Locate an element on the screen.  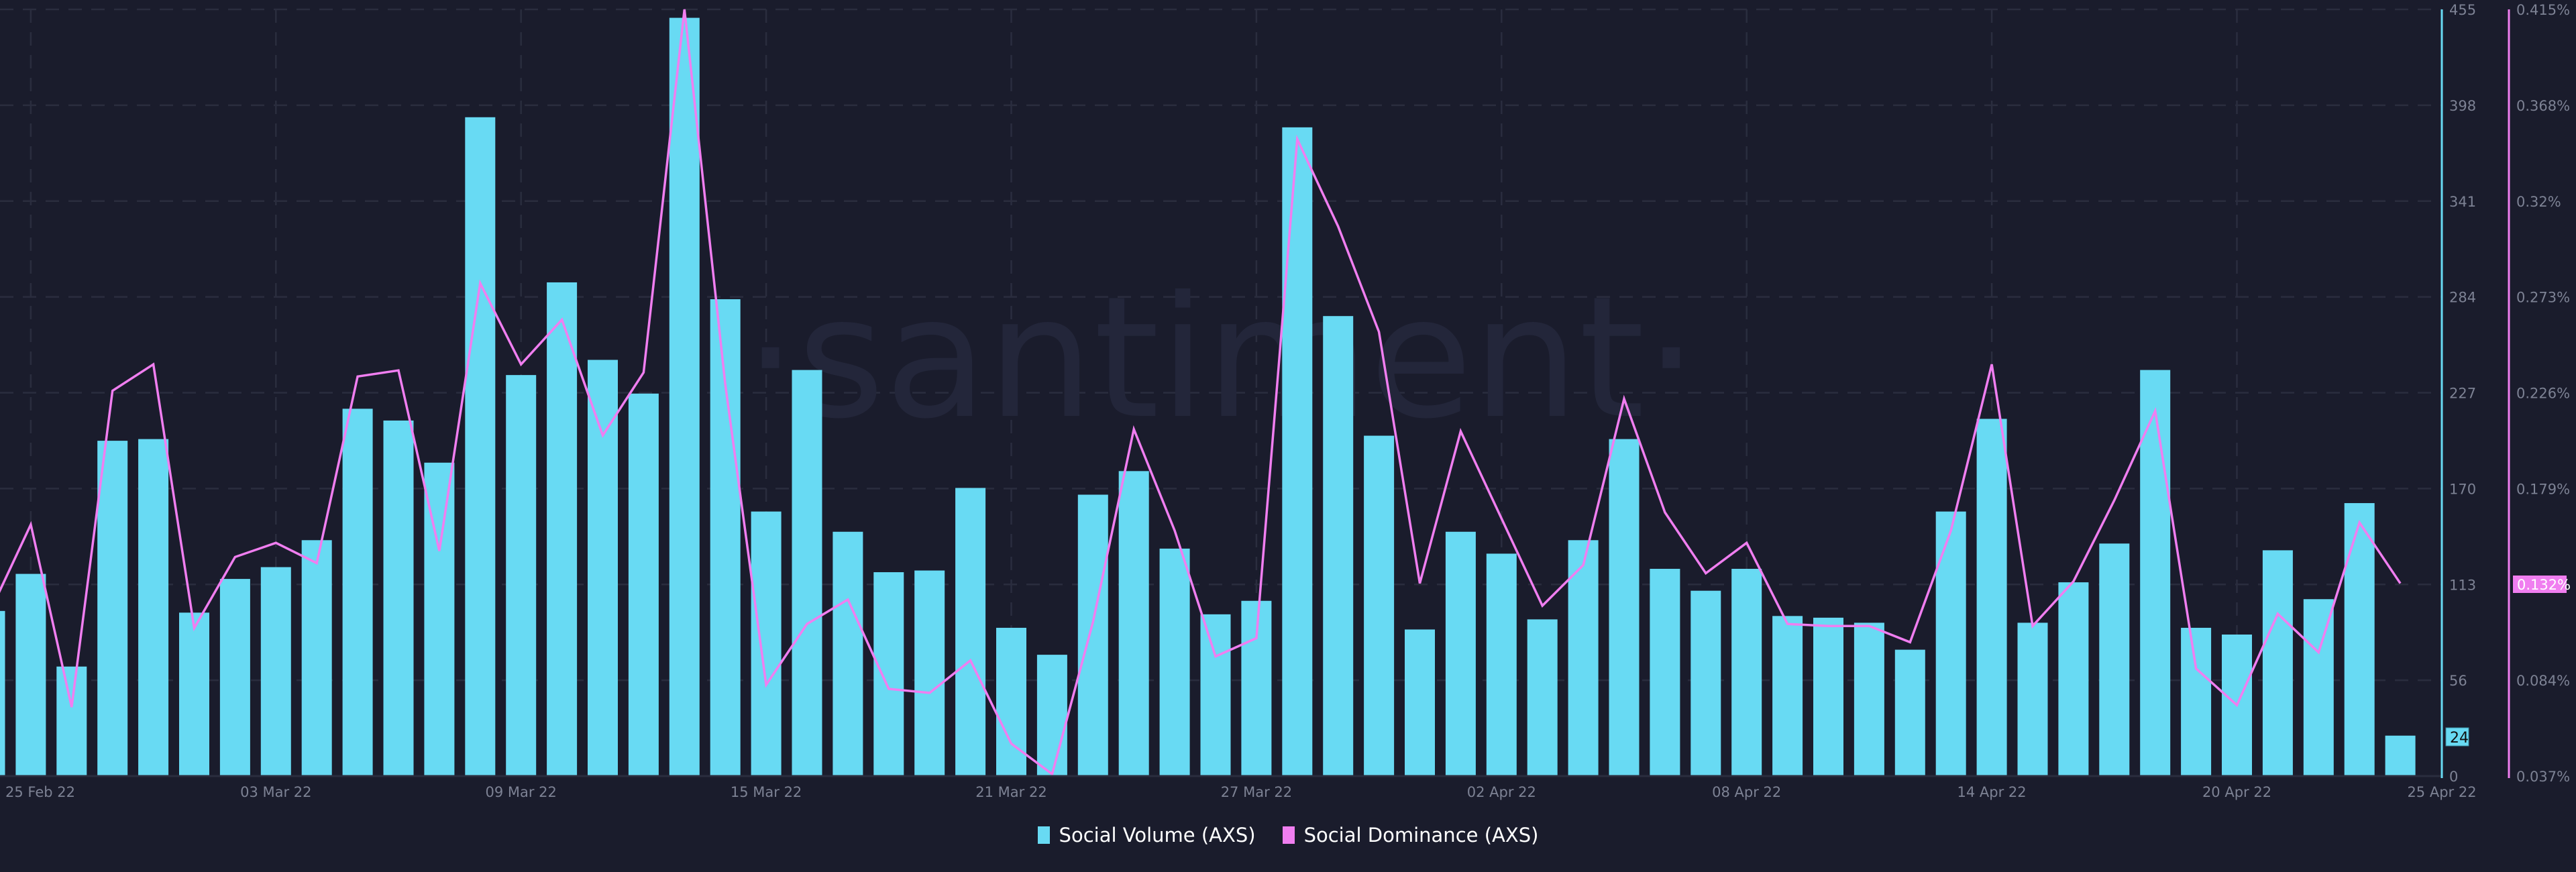
date-tick-label: 27 Mar 22 is located at coordinates (1256, 792).